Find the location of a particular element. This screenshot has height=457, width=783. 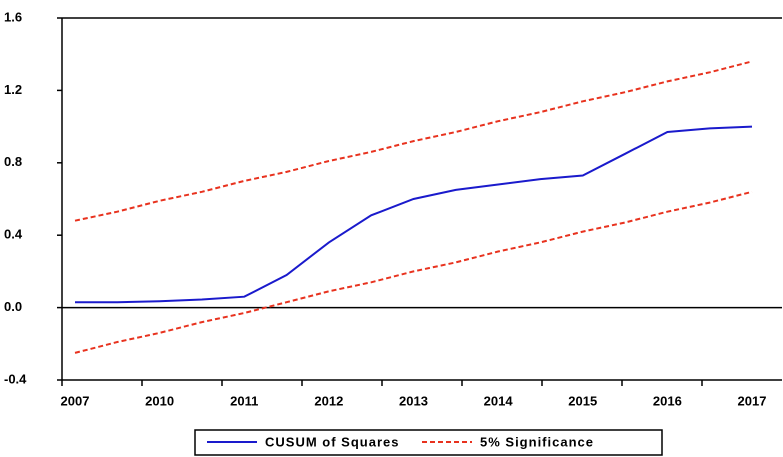

x-tick-label: 2011 is located at coordinates (244, 400).